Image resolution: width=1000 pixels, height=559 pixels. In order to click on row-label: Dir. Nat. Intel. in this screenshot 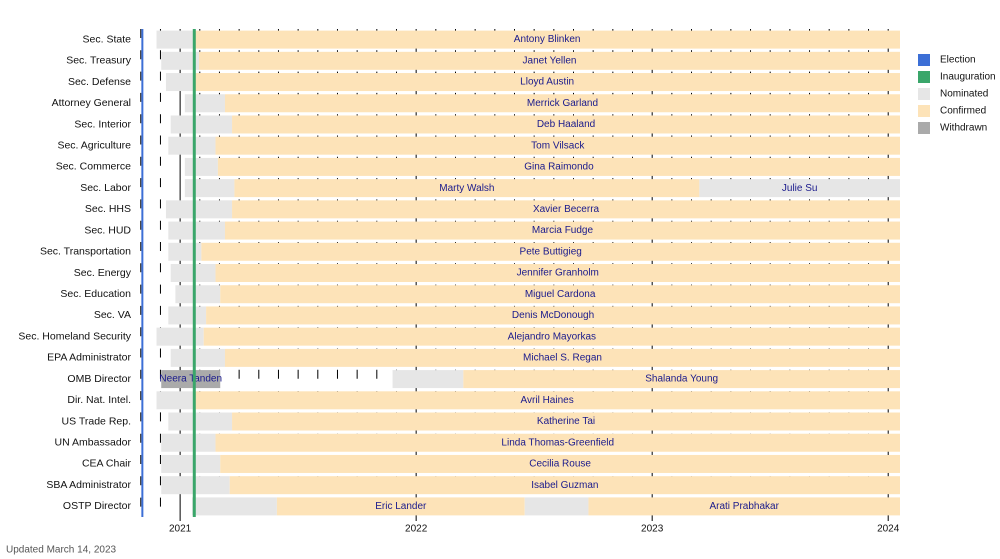, I will do `click(99, 400)`.